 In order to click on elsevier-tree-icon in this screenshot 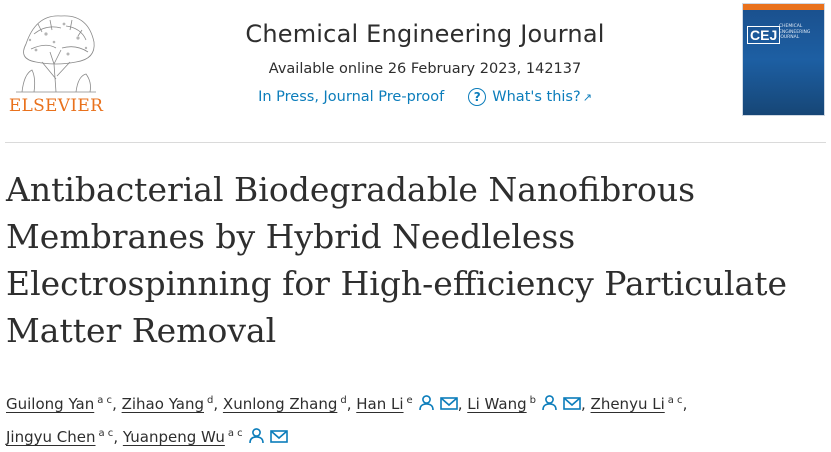, I will do `click(56, 54)`.